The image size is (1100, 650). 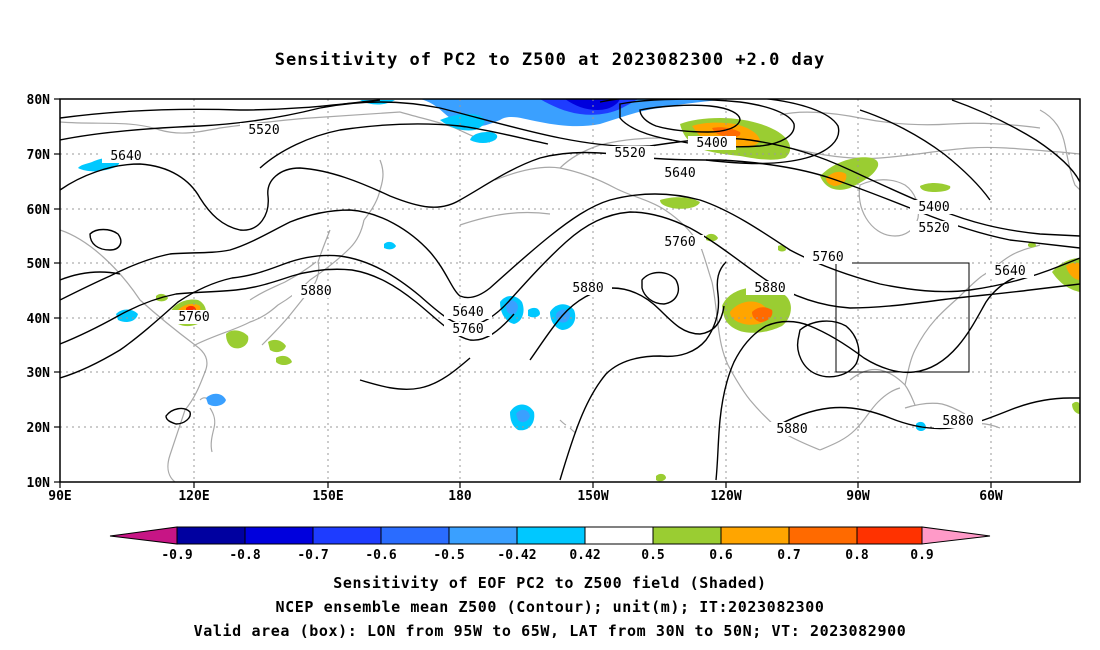 I want to click on valid-area-box, so click(x=902, y=317).